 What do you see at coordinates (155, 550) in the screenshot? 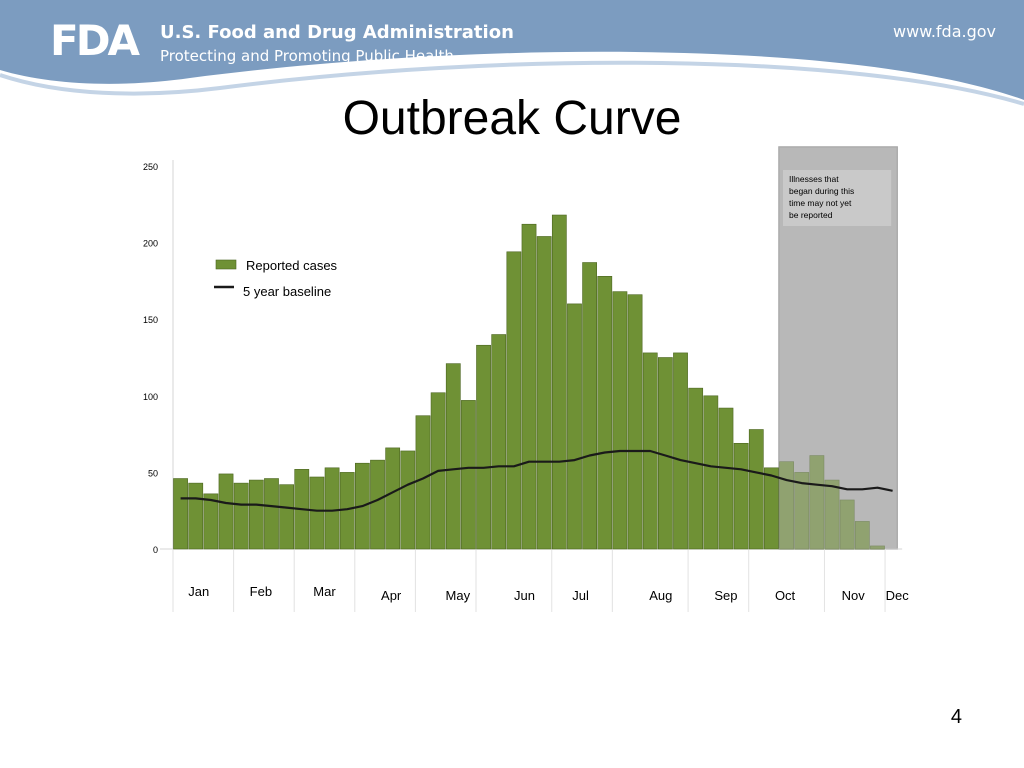
I see `y-tick-label: 0` at bounding box center [155, 550].